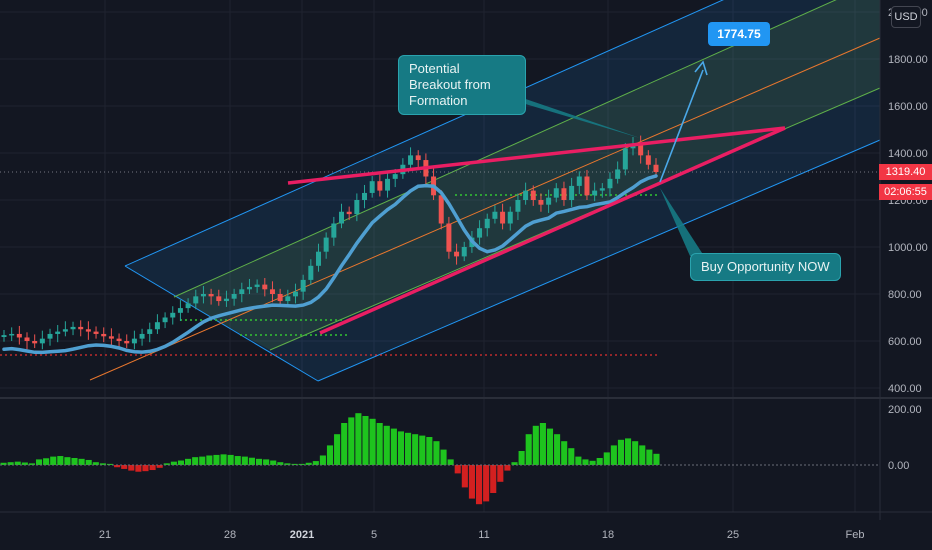  I want to click on price-tick-label: 1000.00, so click(908, 248).